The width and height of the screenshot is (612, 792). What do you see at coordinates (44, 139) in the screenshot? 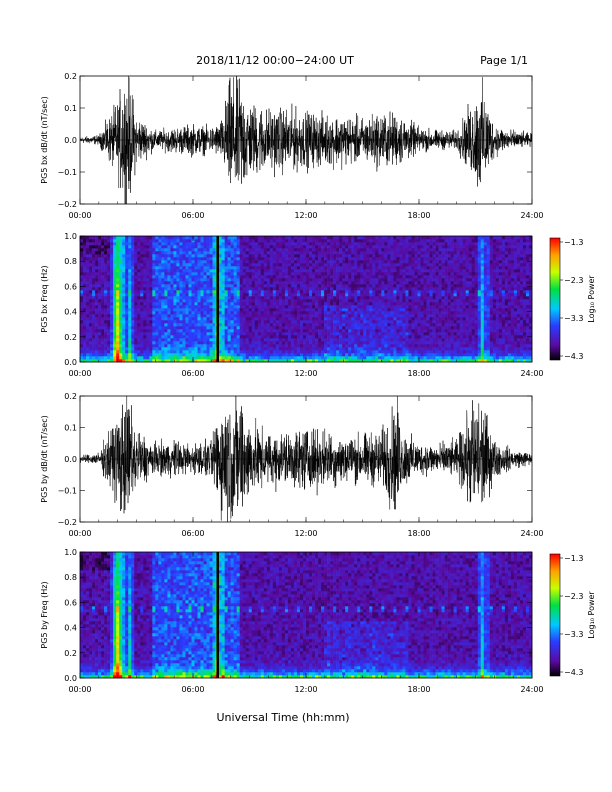
I see `y-axis-label: PG5 bx dB/dt (nT/sec)` at bounding box center [44, 139].